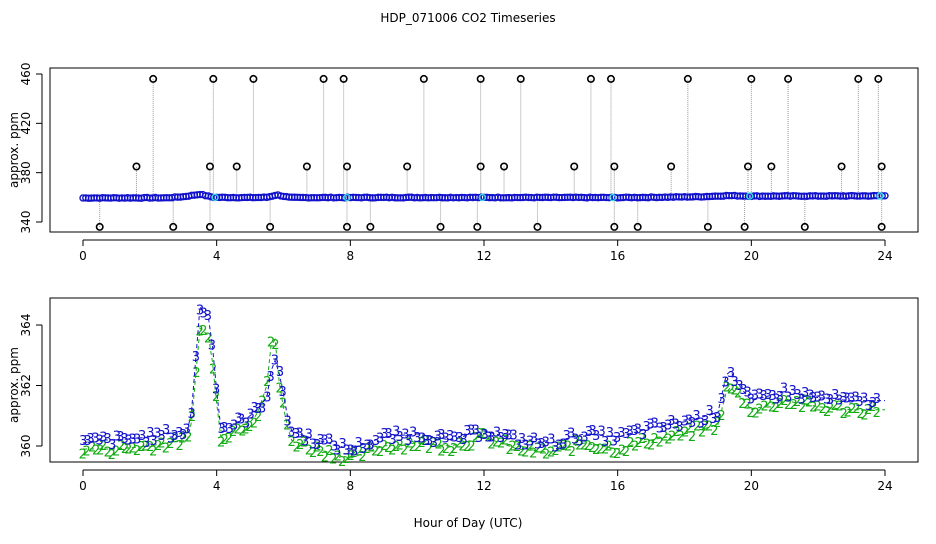 The height and width of the screenshot is (544, 936). What do you see at coordinates (83, 256) in the screenshot?
I see `top-x-tick-label: 0` at bounding box center [83, 256].